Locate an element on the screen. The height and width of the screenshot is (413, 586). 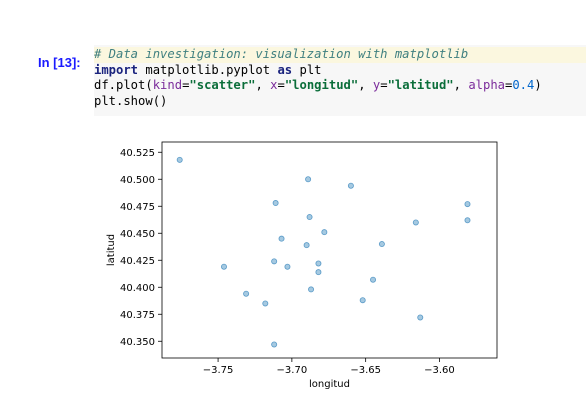
plot-call: df.plot( is located at coordinates (123, 85).